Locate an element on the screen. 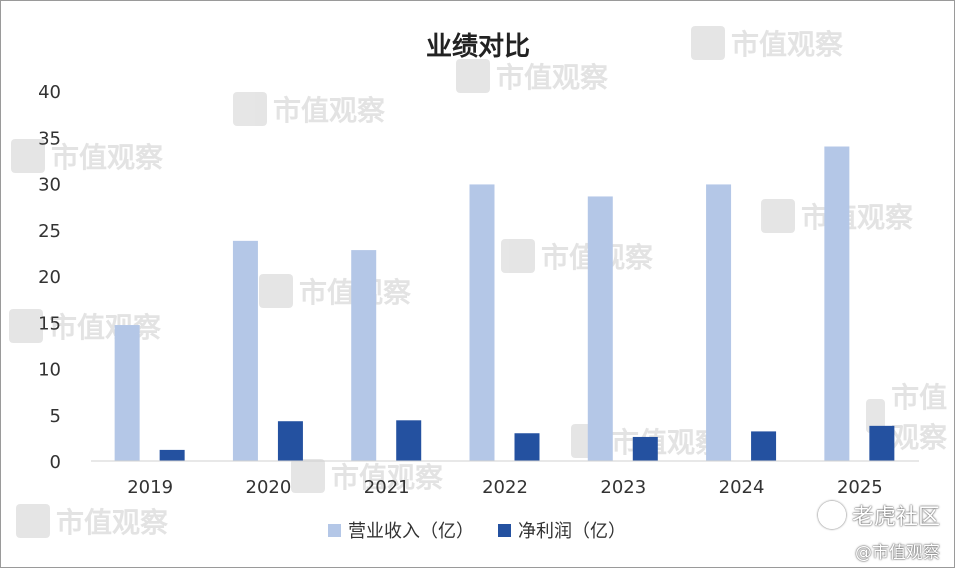 The image size is (955, 568). y-tick-label: 20 is located at coordinates (49, 277).